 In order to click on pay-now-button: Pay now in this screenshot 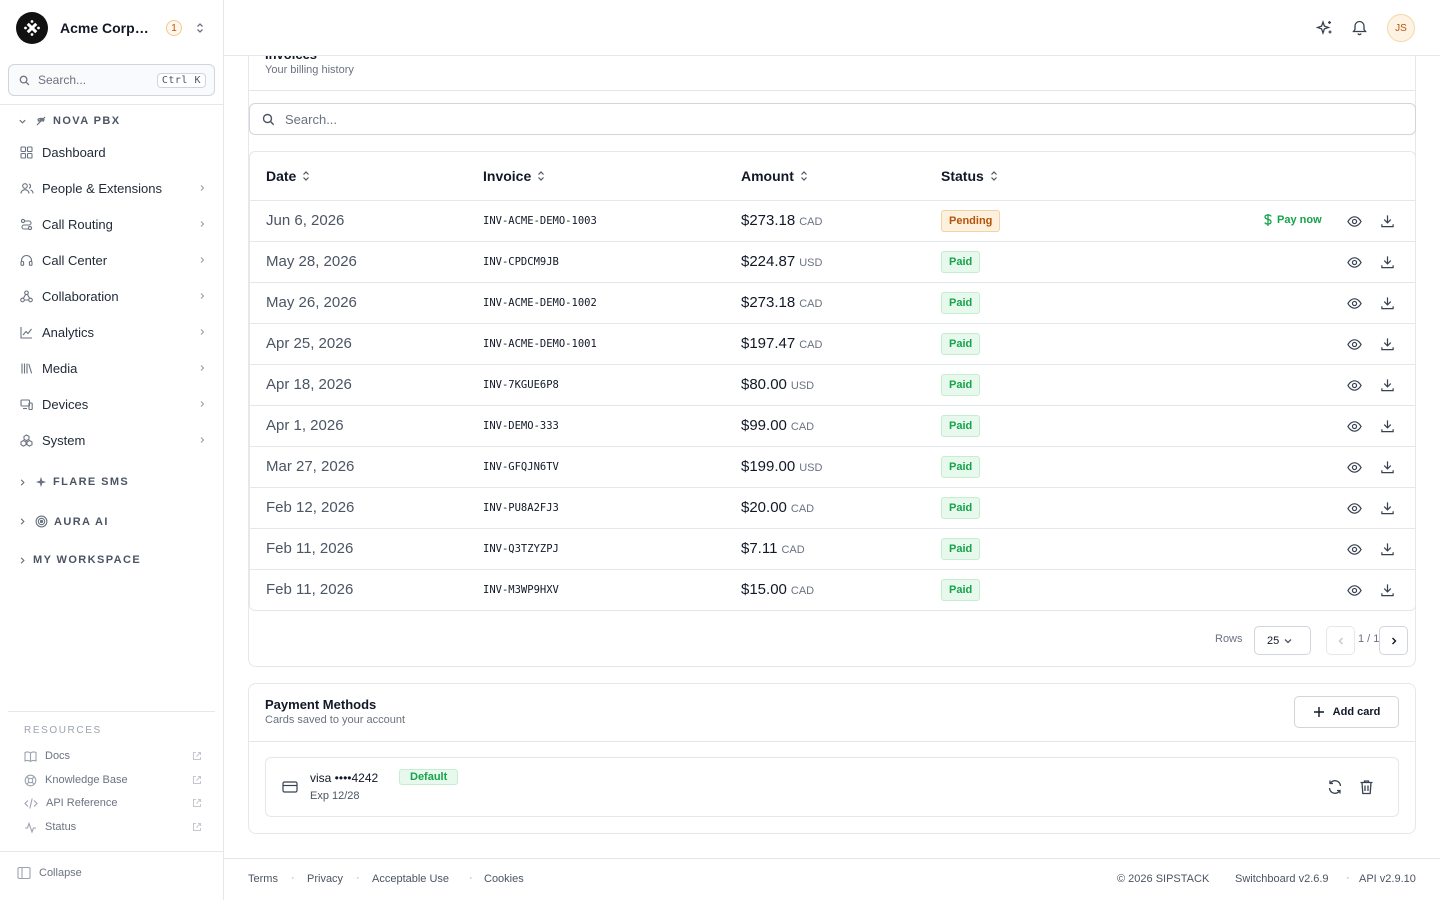, I will do `click(1292, 220)`.